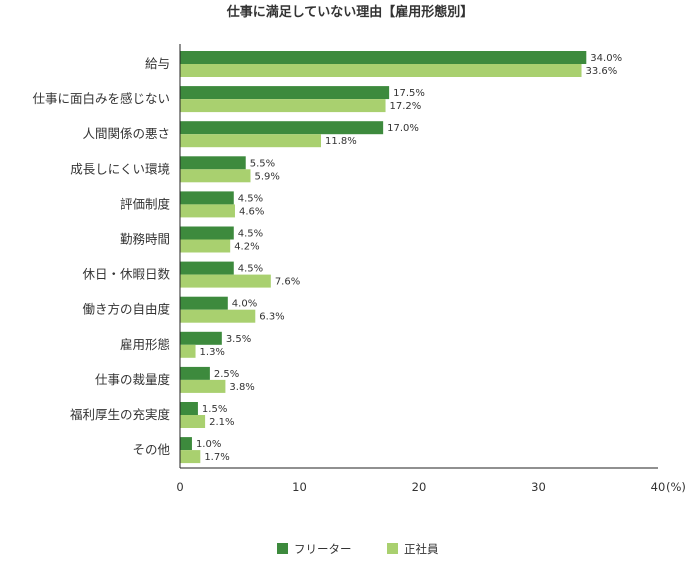 This screenshot has width=700, height=576. What do you see at coordinates (226, 374) in the screenshot?
I see `value-label: 2.5%` at bounding box center [226, 374].